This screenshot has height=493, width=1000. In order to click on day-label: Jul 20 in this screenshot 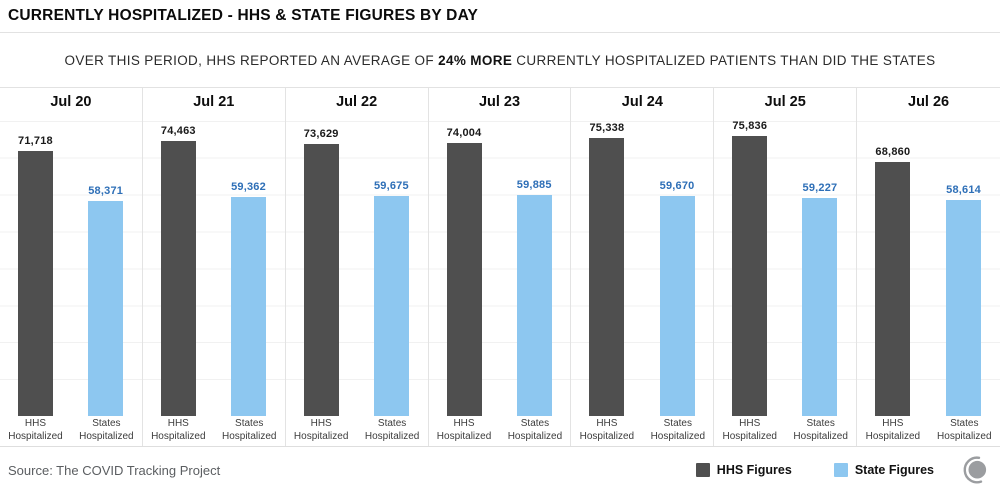, I will do `click(71, 102)`.